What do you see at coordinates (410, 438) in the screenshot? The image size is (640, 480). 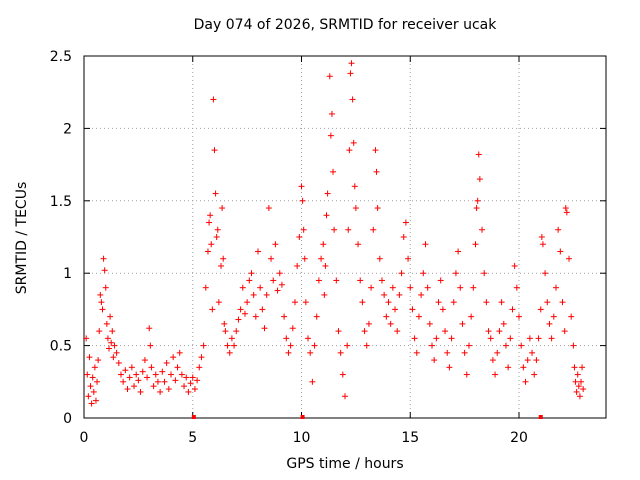 I see `x-tick-label: 15` at bounding box center [410, 438].